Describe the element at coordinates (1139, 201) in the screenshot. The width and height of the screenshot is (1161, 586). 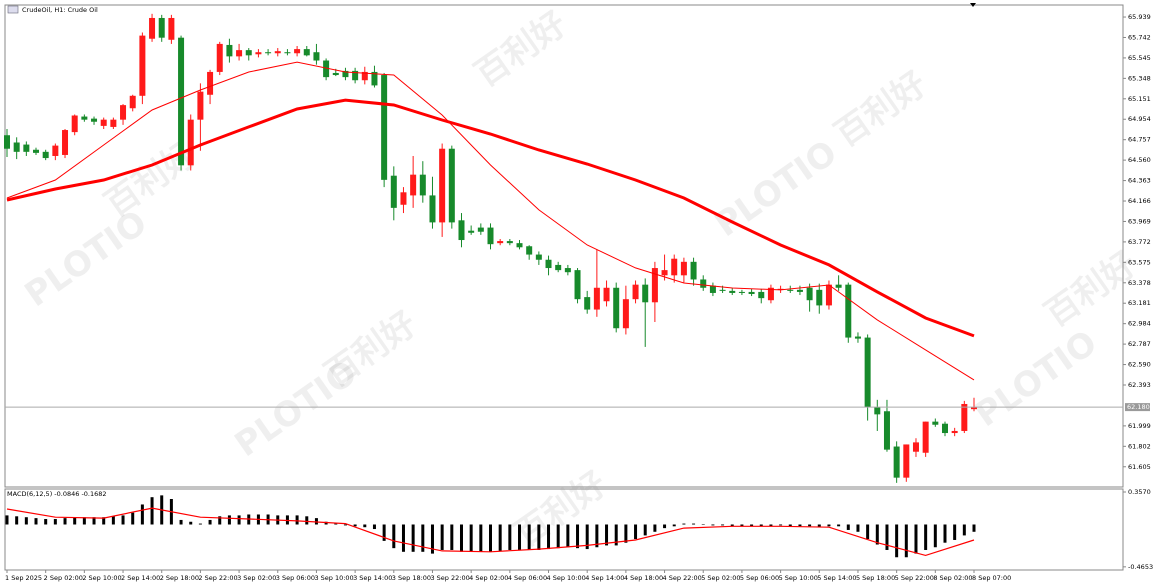
I see `y-tick-label: 64.166` at that location.